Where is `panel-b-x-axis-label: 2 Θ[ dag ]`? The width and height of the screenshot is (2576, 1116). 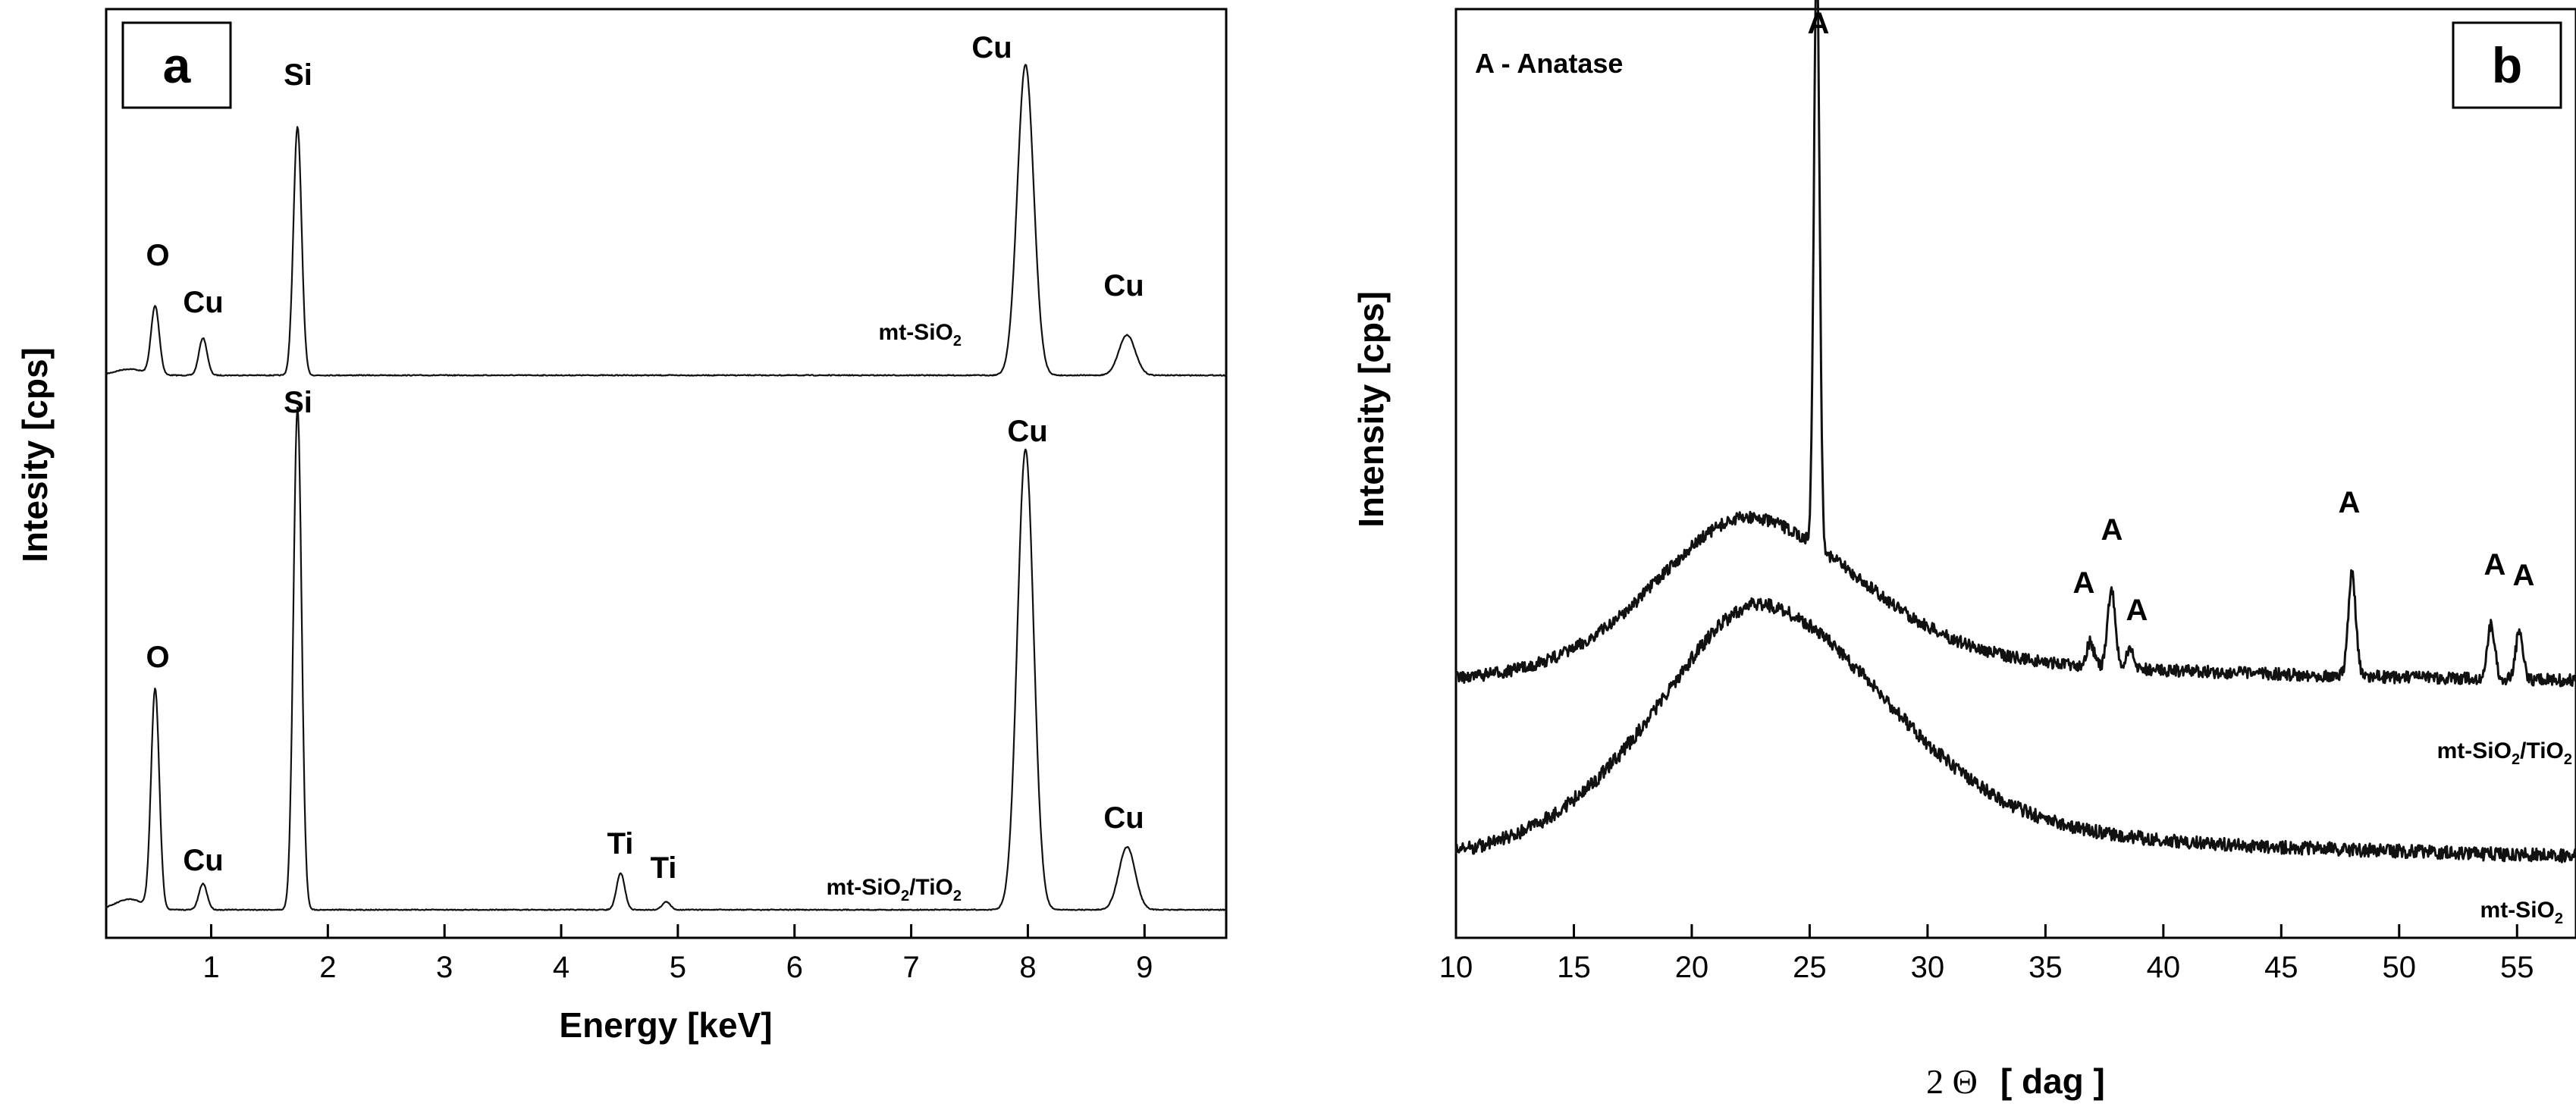
panel-b-x-axis-label: 2 Θ[ dag ] is located at coordinates (2015, 1081).